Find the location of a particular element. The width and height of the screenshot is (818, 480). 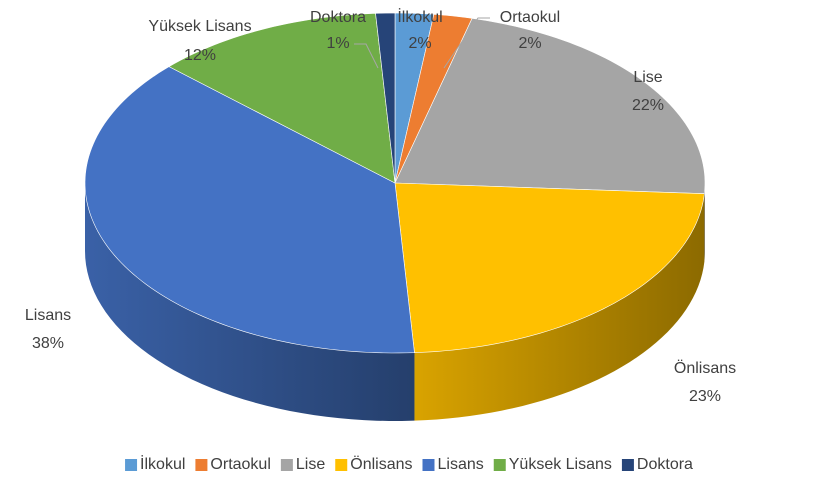

data-label-name: Lise is located at coordinates (647, 77).